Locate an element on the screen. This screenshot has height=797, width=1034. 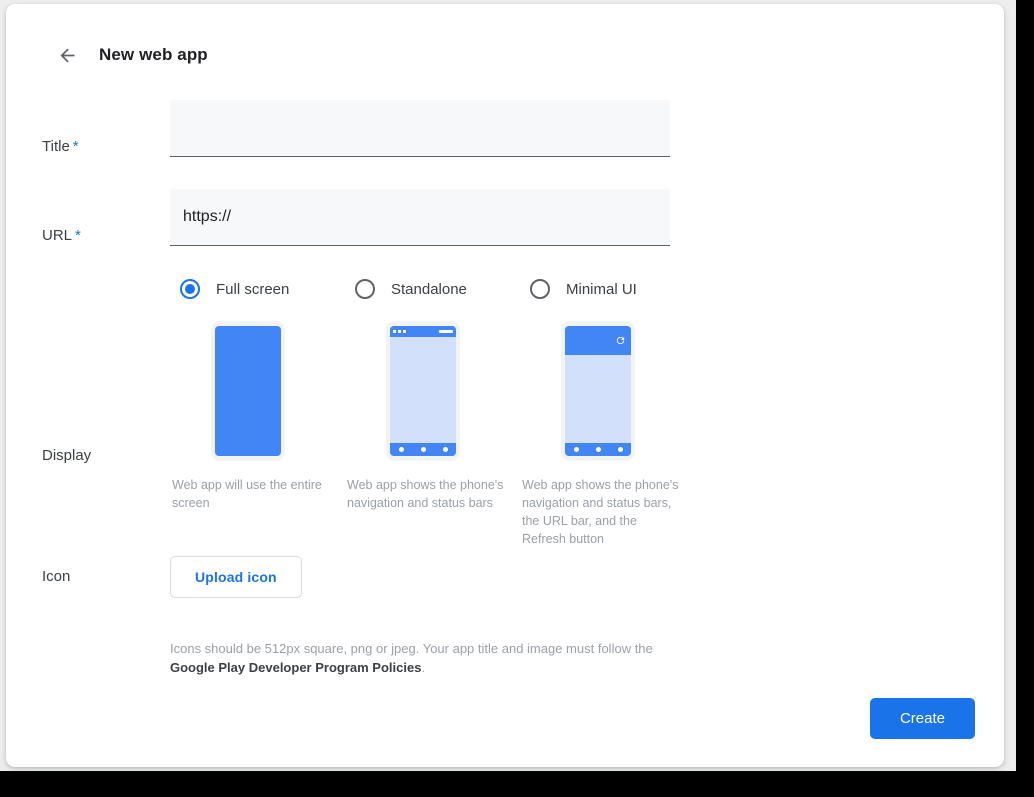
title-input is located at coordinates (420, 128).